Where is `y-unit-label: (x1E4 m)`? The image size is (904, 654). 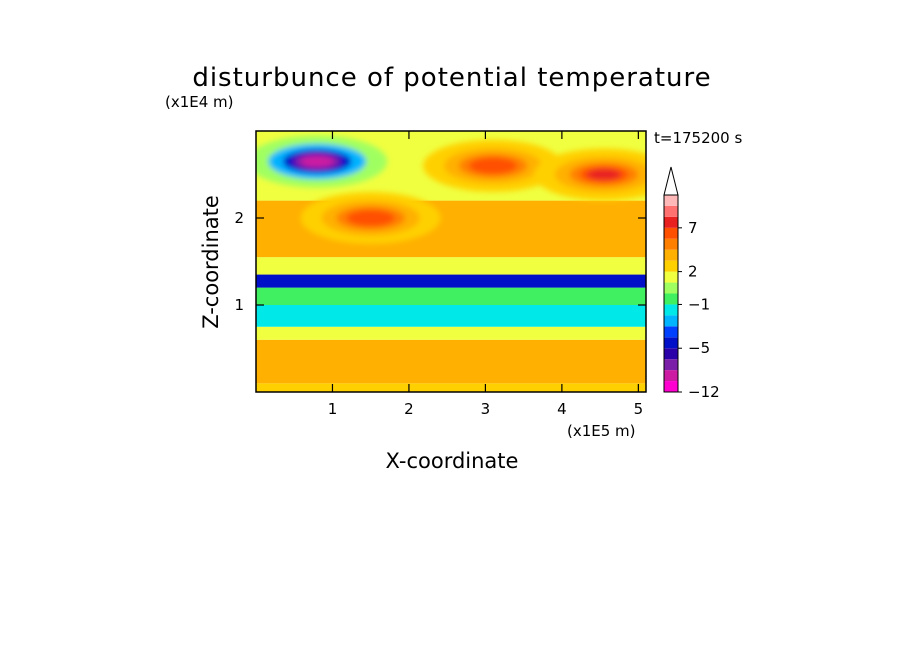
y-unit-label: (x1E4 m) is located at coordinates (199, 102).